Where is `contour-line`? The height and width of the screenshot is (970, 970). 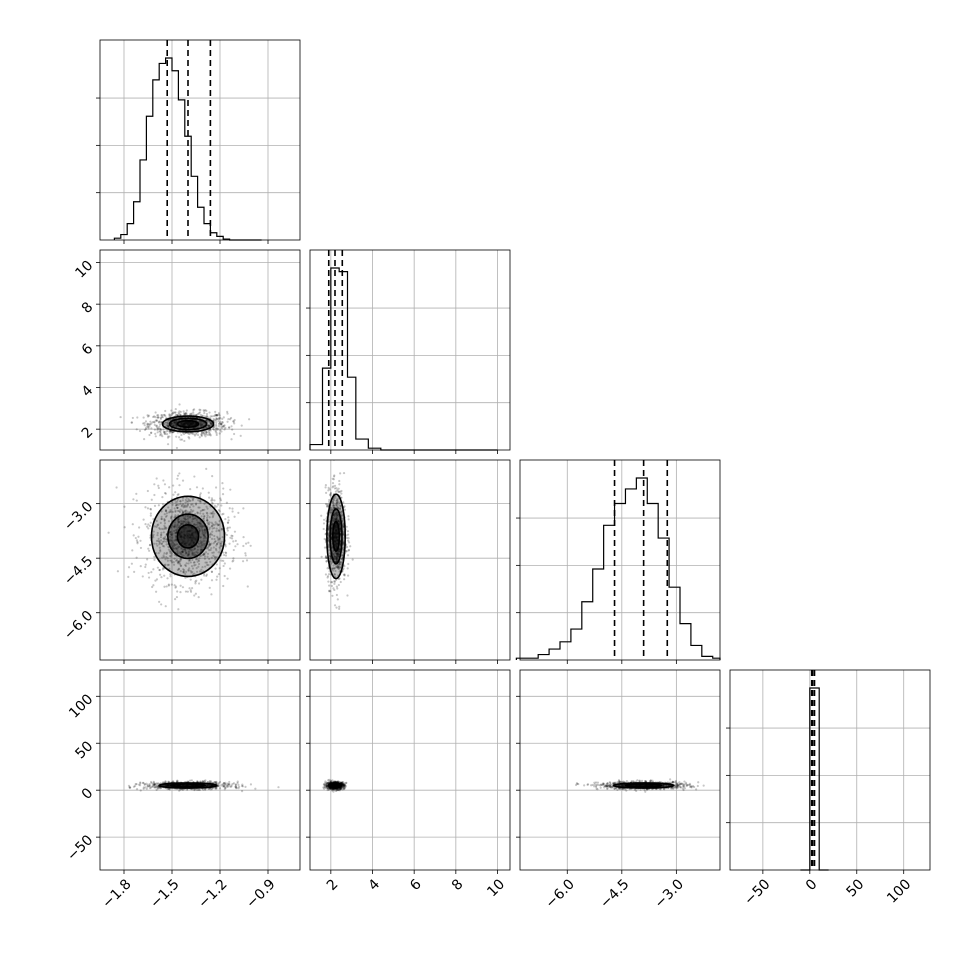 contour-line is located at coordinates (335, 785).